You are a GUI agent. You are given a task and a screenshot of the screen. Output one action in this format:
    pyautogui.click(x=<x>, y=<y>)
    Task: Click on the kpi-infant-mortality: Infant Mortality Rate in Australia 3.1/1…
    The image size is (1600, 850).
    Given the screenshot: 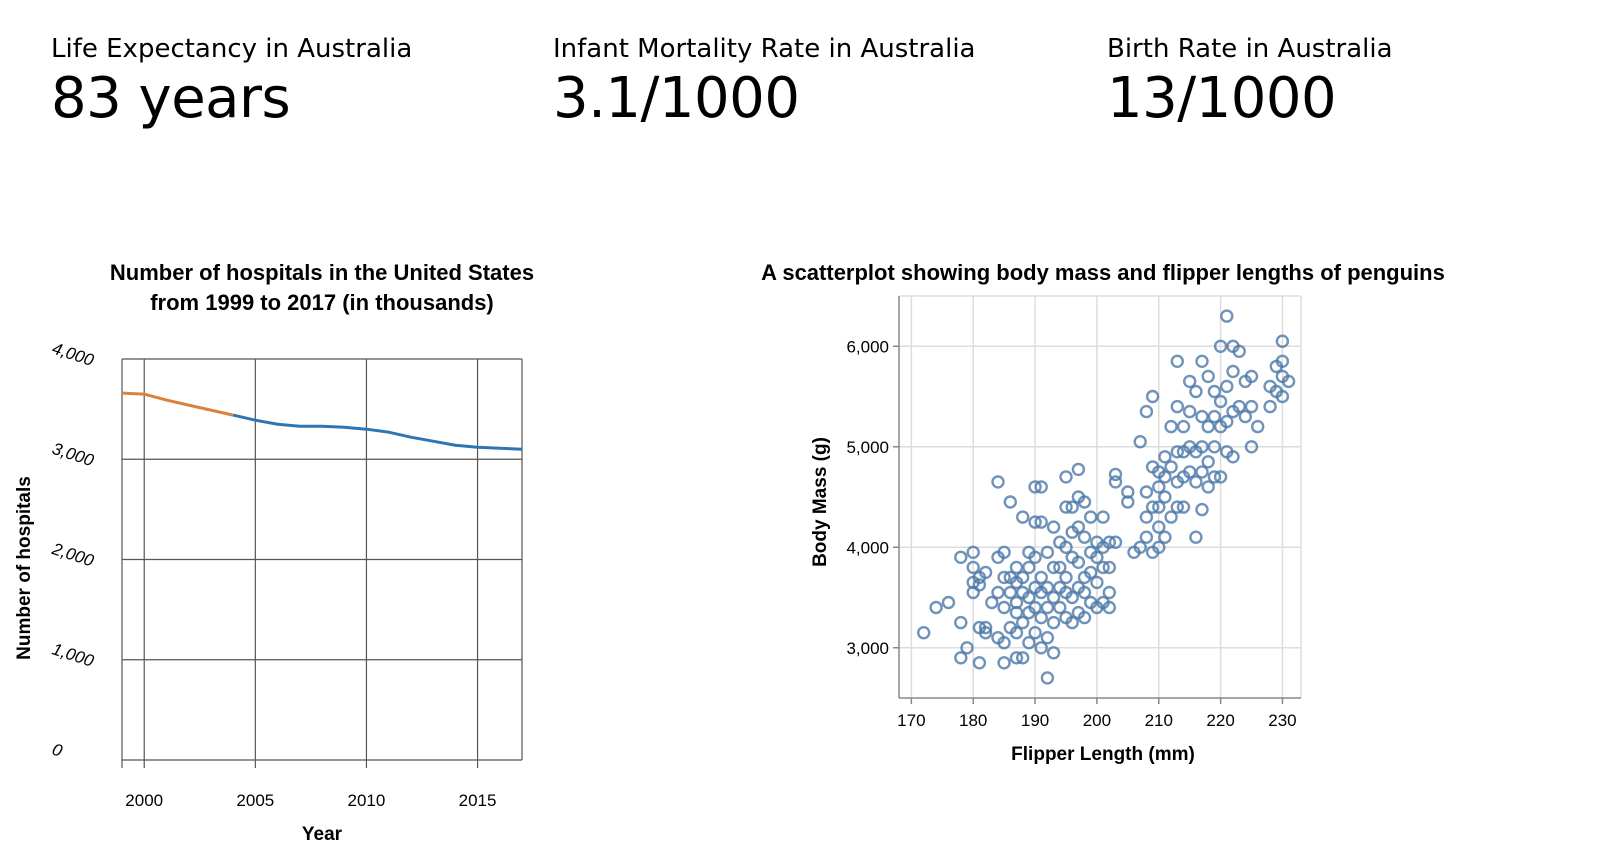 What is the action you would take?
    pyautogui.click(x=764, y=80)
    